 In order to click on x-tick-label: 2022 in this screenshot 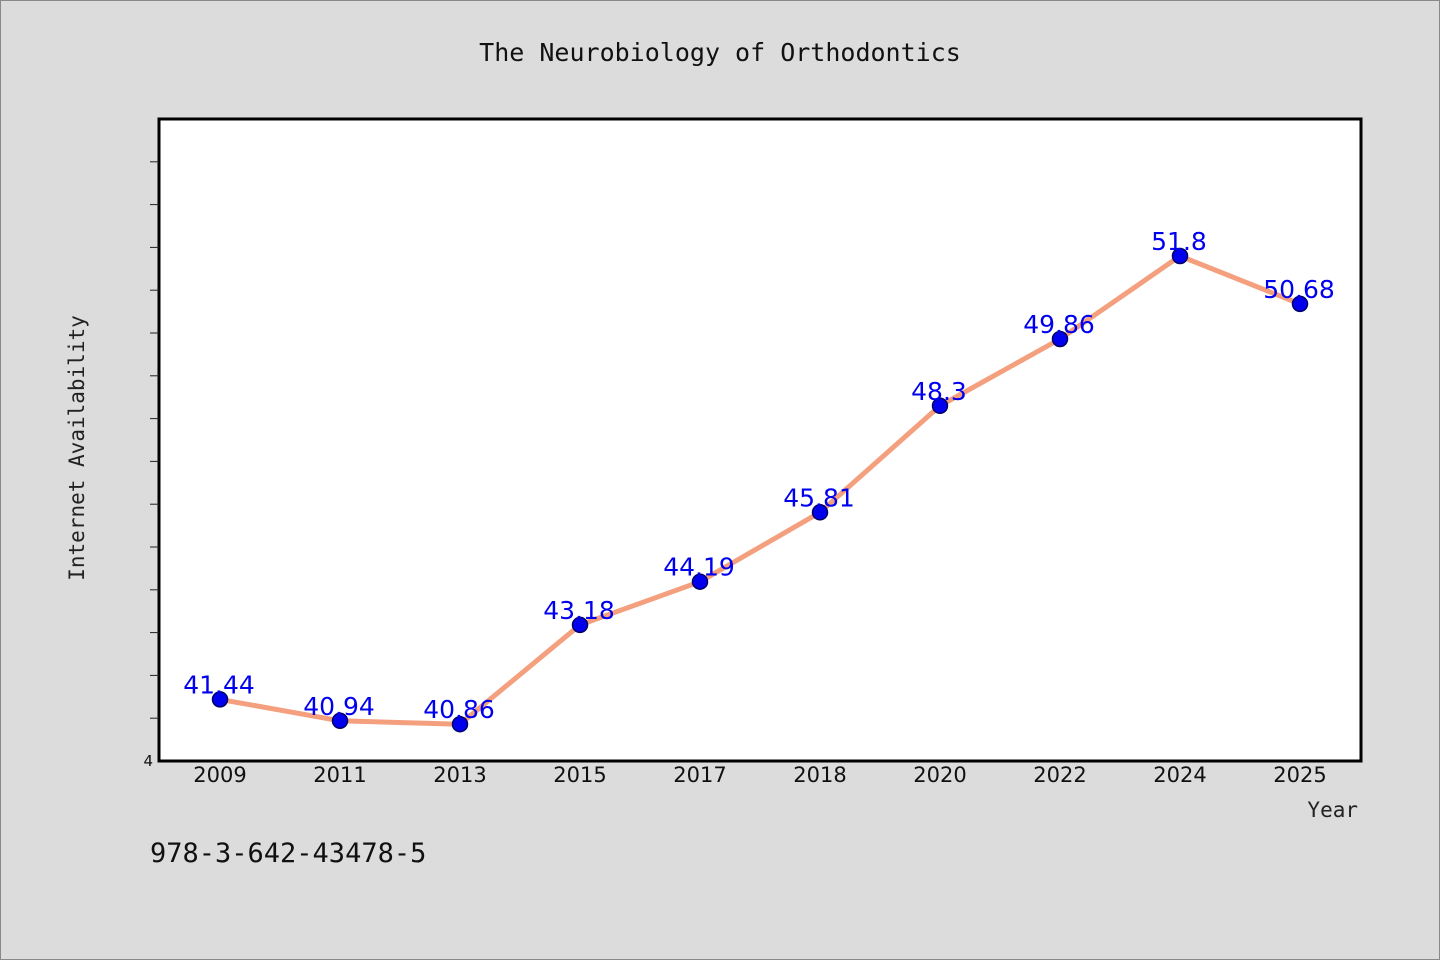, I will do `click(1059, 775)`.